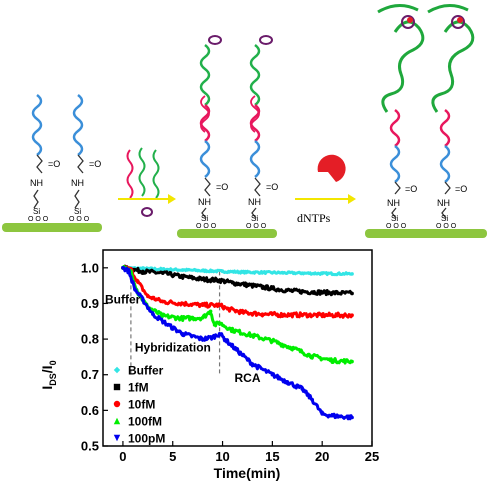  I want to click on legend-item: 100fM, so click(137, 422).